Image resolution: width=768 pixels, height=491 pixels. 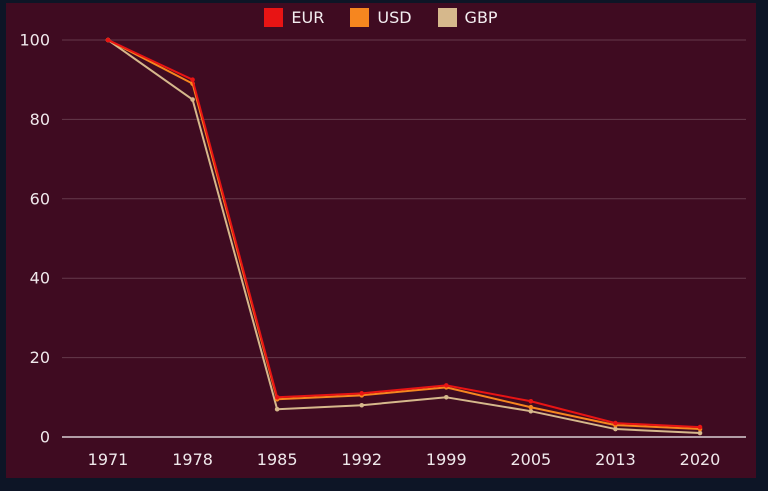 I want to click on legend-label-usd: USD, so click(x=394, y=17).